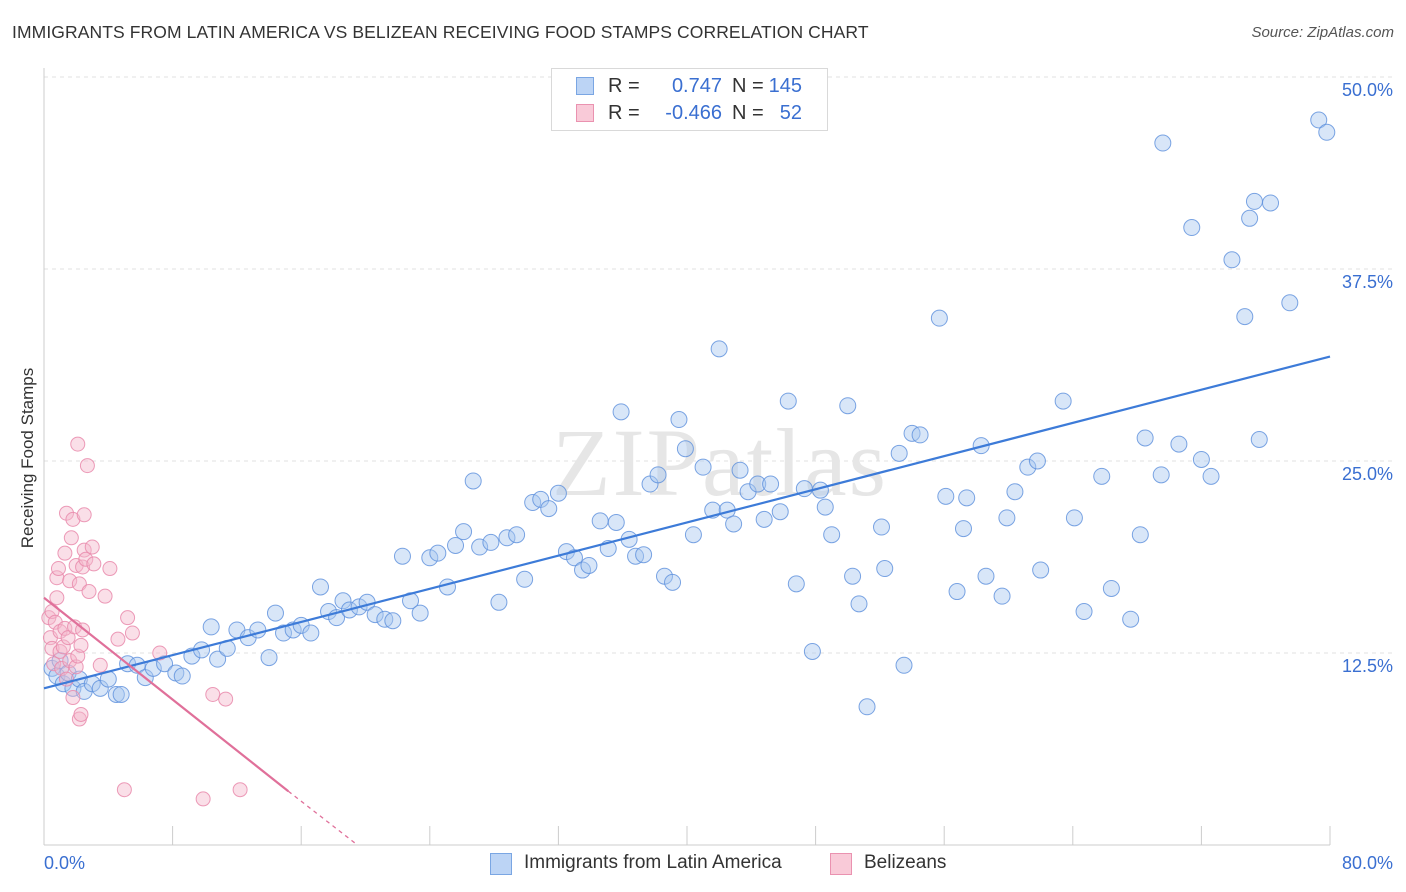 This screenshot has height=892, width=1406. Describe the element at coordinates (1367, 474) in the screenshot. I see `y-tick-label: 25.0%` at that location.